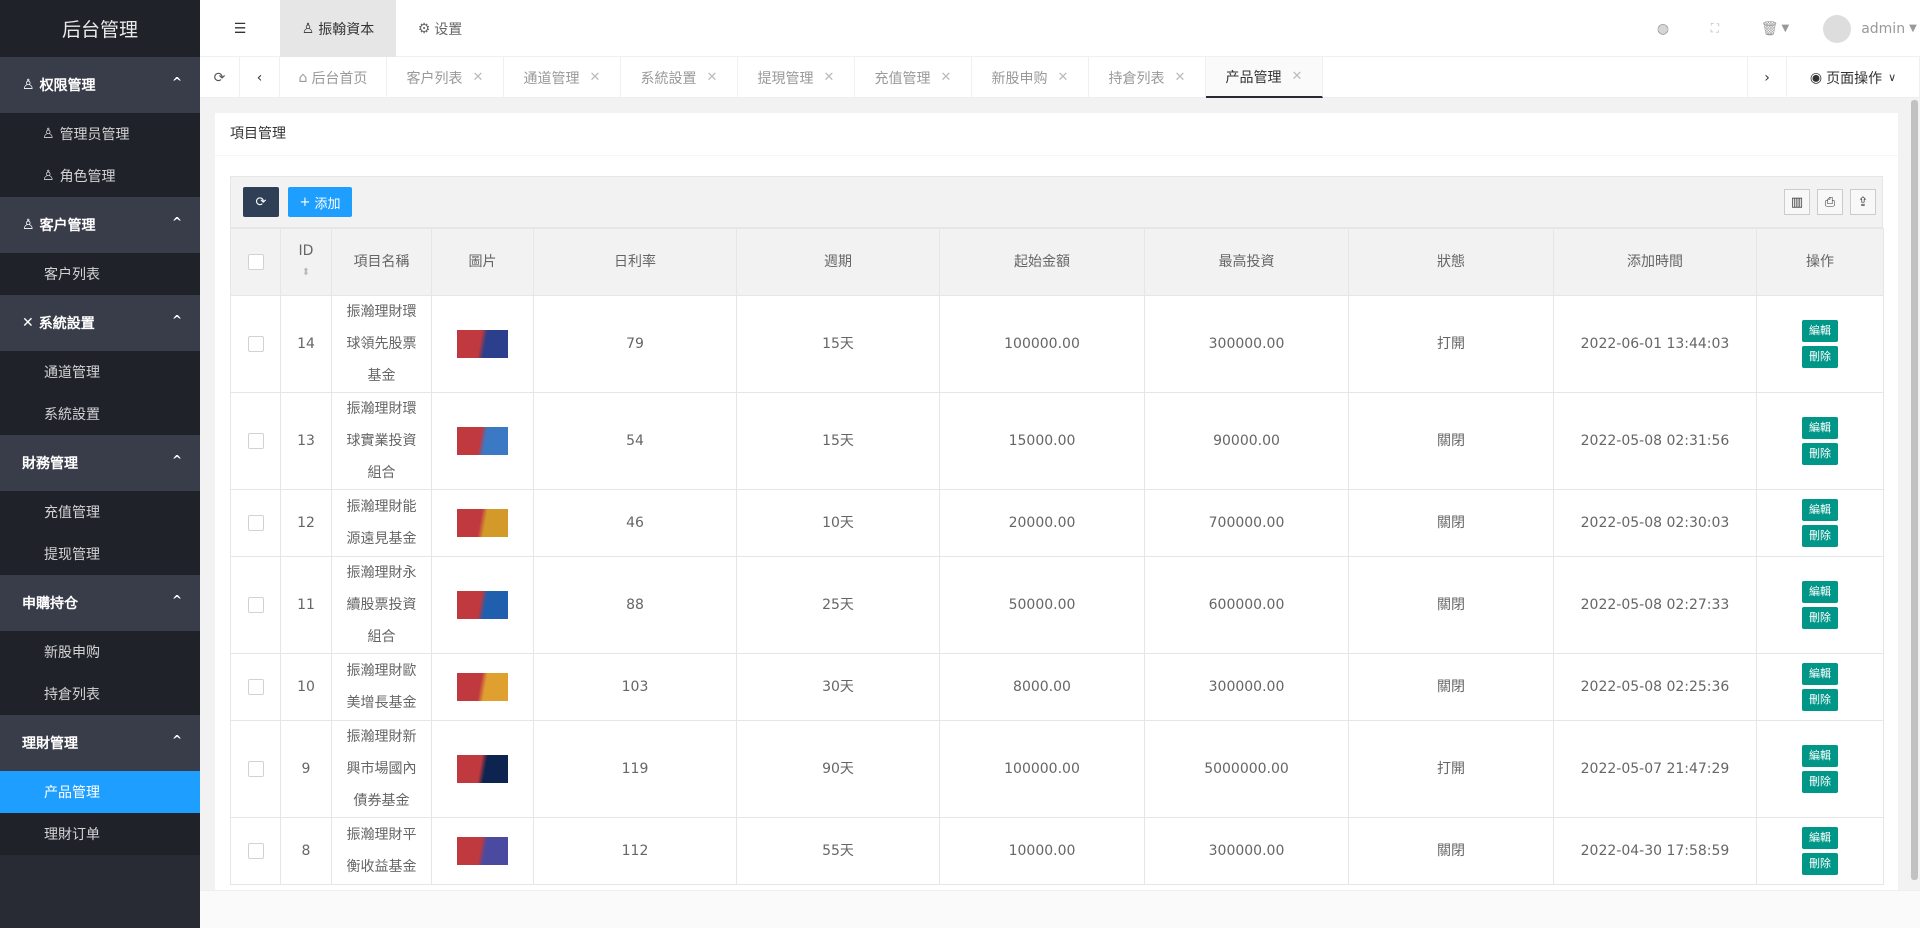  Describe the element at coordinates (220, 77) in the screenshot. I see `refresh-icon: ⟳` at that location.